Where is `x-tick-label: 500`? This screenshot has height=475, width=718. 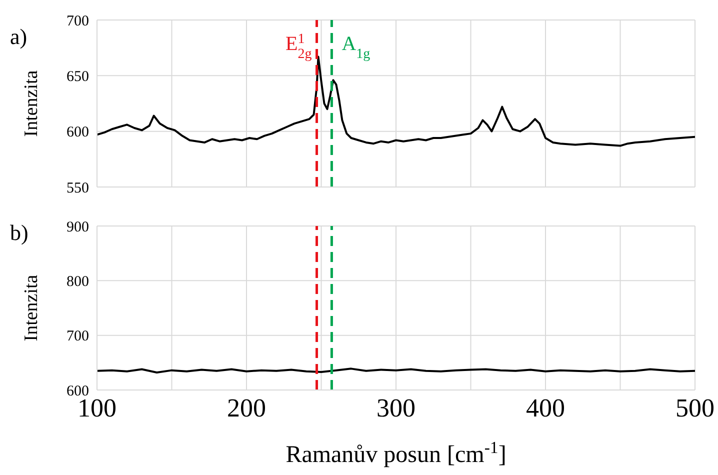
x-tick-label: 500 is located at coordinates (695, 407).